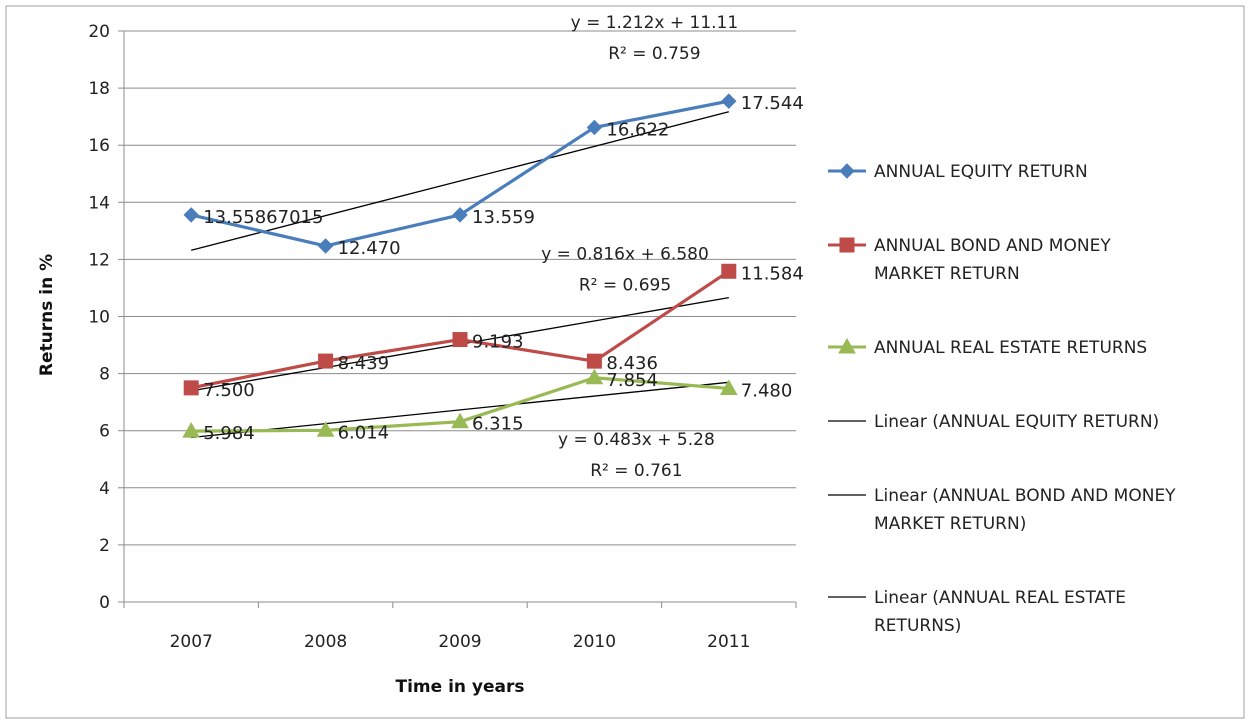 The height and width of the screenshot is (724, 1250). Describe the element at coordinates (636, 440) in the screenshot. I see `trendline-equation: y = 0.483x + 5.28` at that location.